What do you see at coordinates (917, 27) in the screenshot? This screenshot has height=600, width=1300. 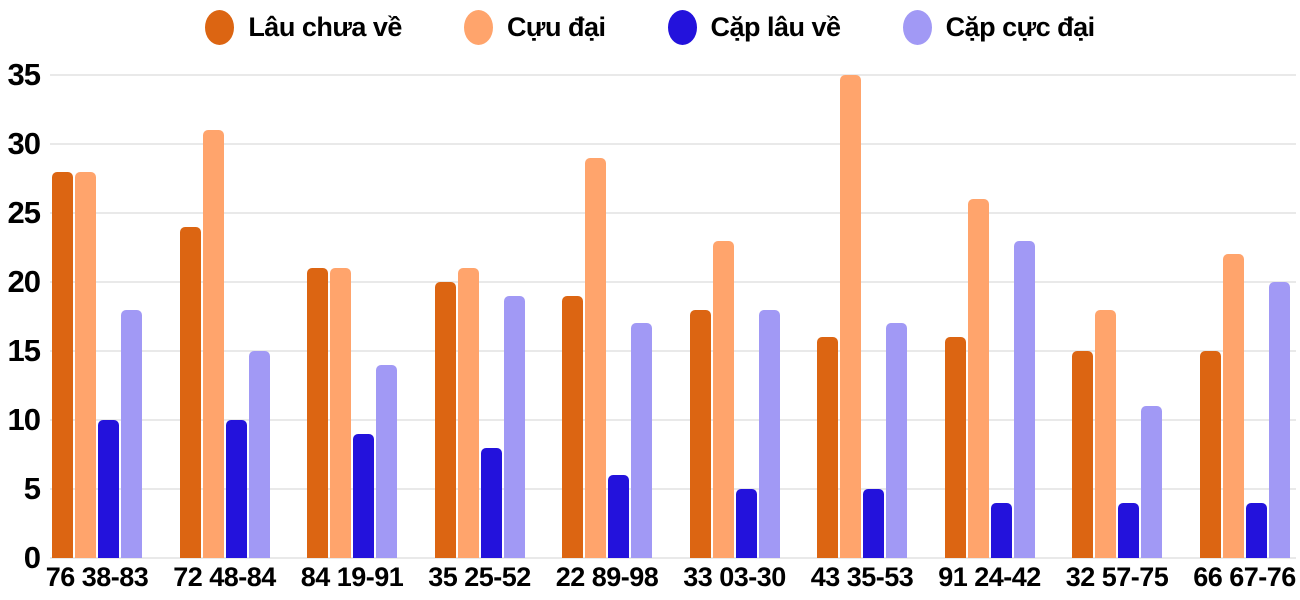 I see `legend-series-4-marker-icon` at bounding box center [917, 27].